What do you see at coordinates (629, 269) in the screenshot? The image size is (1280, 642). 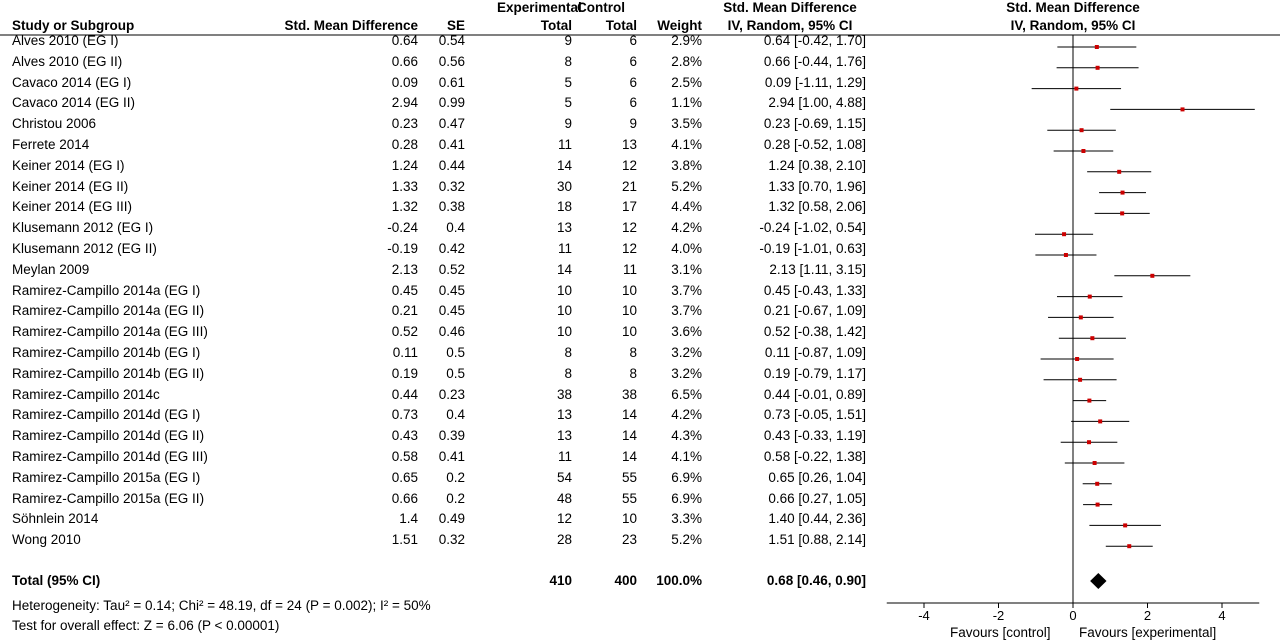 I see `study-ctl-total: 11` at bounding box center [629, 269].